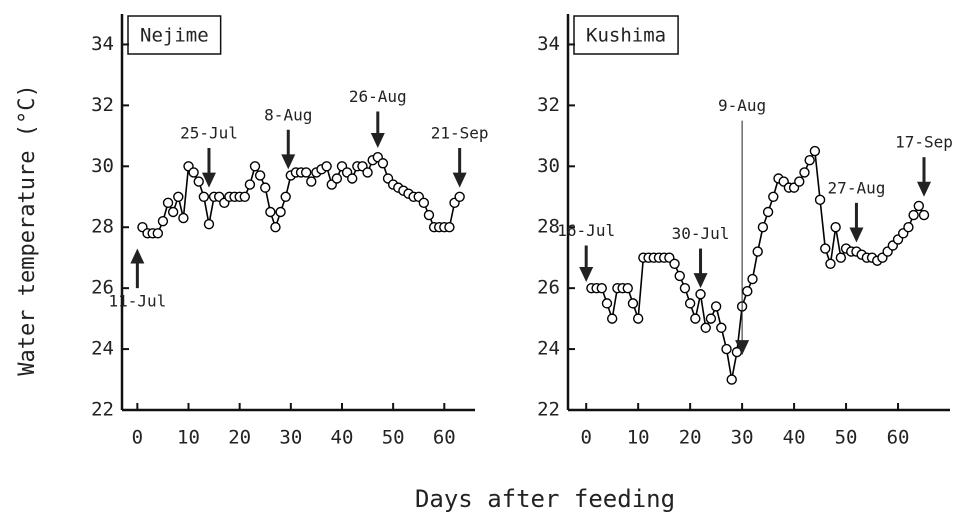  I want to click on annotation-label: 25-Jul, so click(209, 133).